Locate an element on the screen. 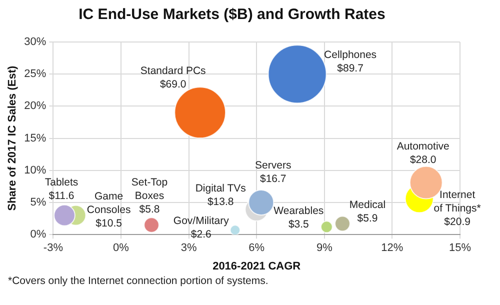 This screenshot has height=305, width=500. data-label: $13.8 is located at coordinates (220, 202).